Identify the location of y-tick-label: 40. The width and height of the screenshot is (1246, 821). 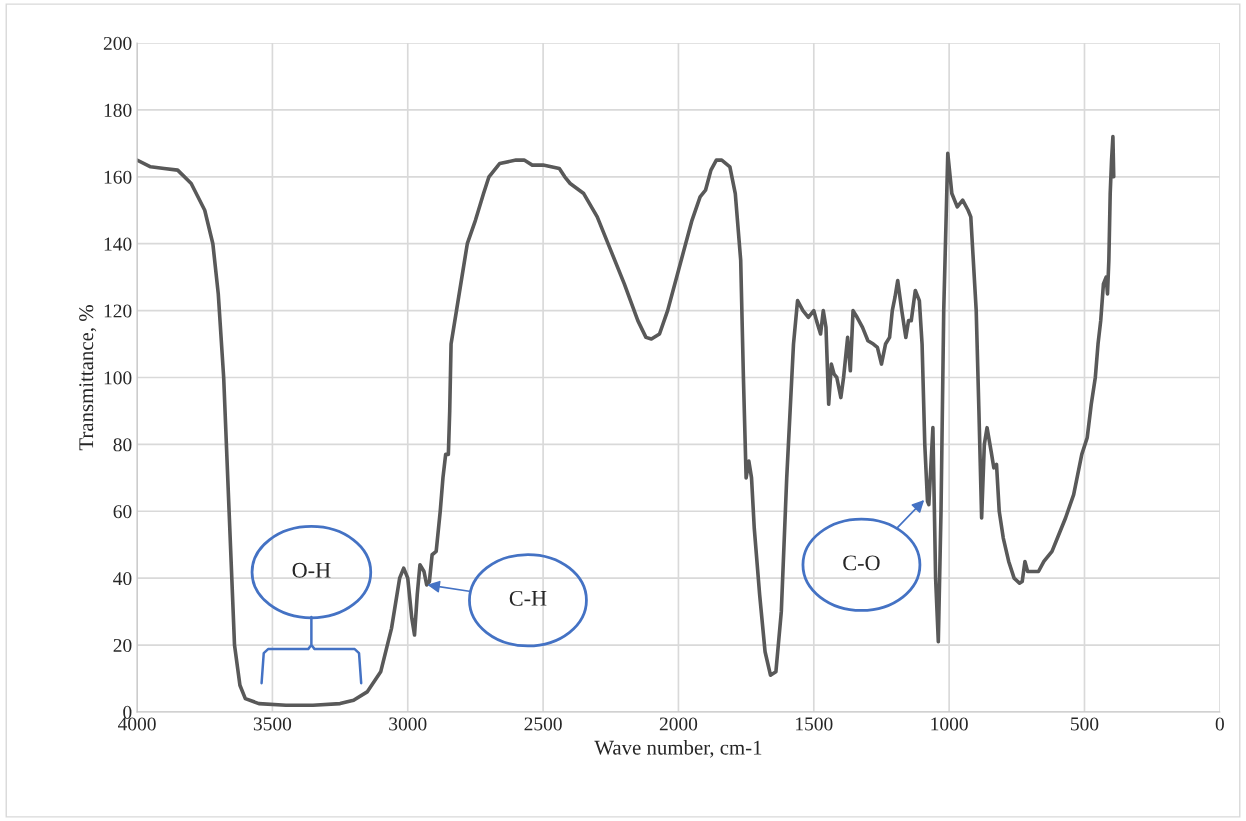
(122, 579).